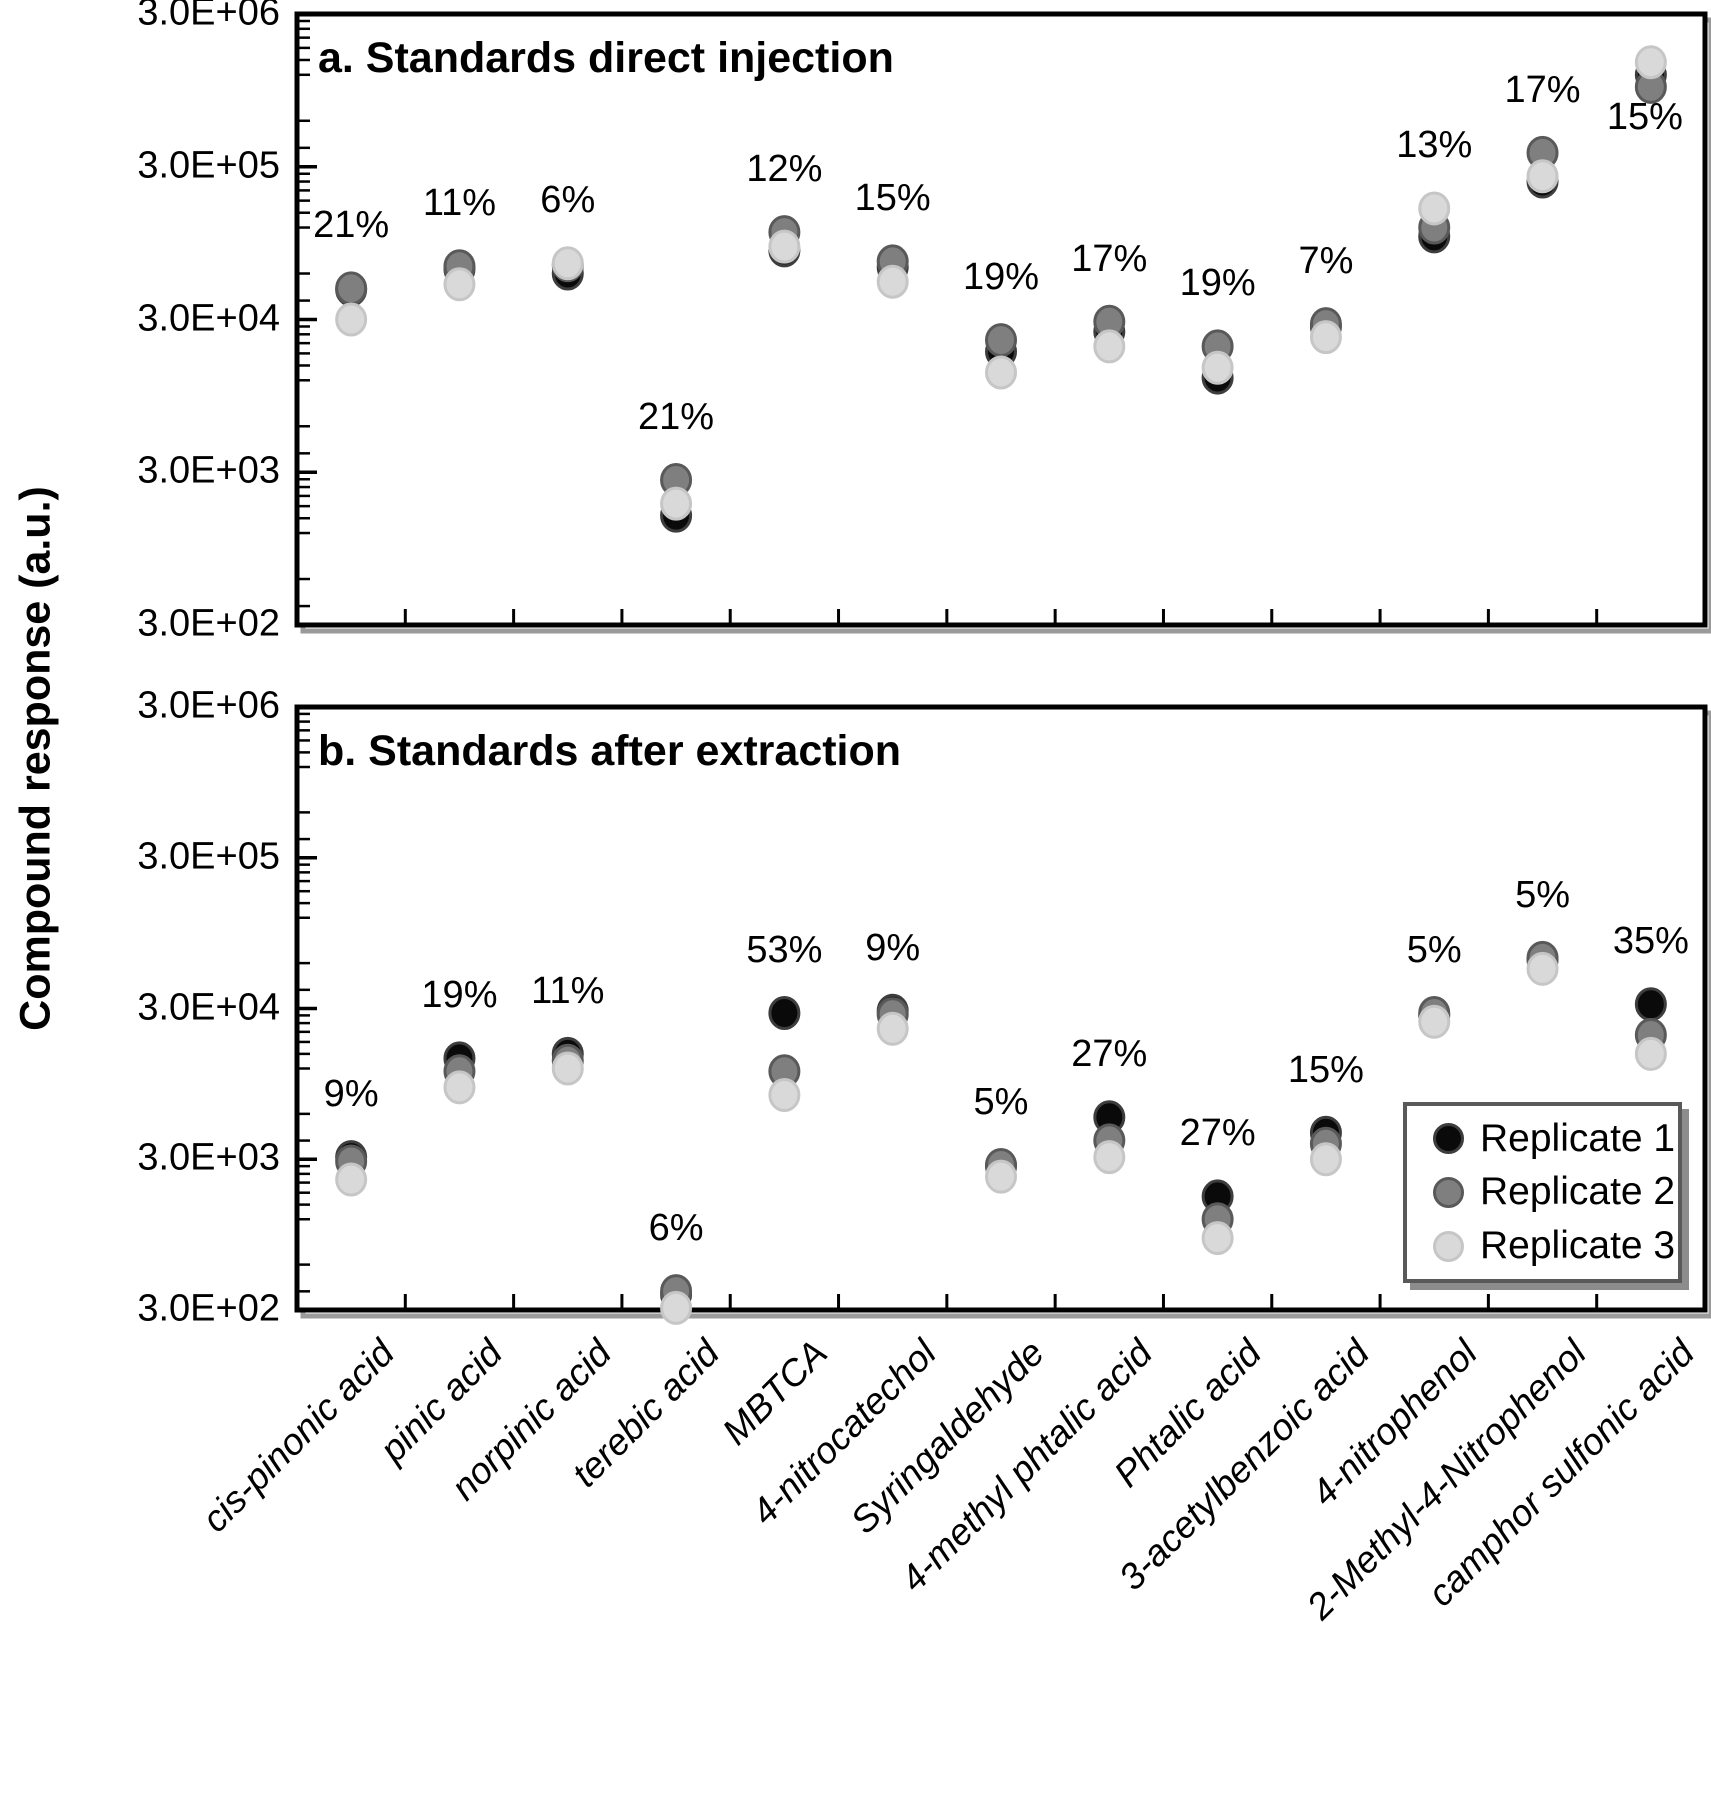  I want to click on percent-label: 53%, so click(784, 950).